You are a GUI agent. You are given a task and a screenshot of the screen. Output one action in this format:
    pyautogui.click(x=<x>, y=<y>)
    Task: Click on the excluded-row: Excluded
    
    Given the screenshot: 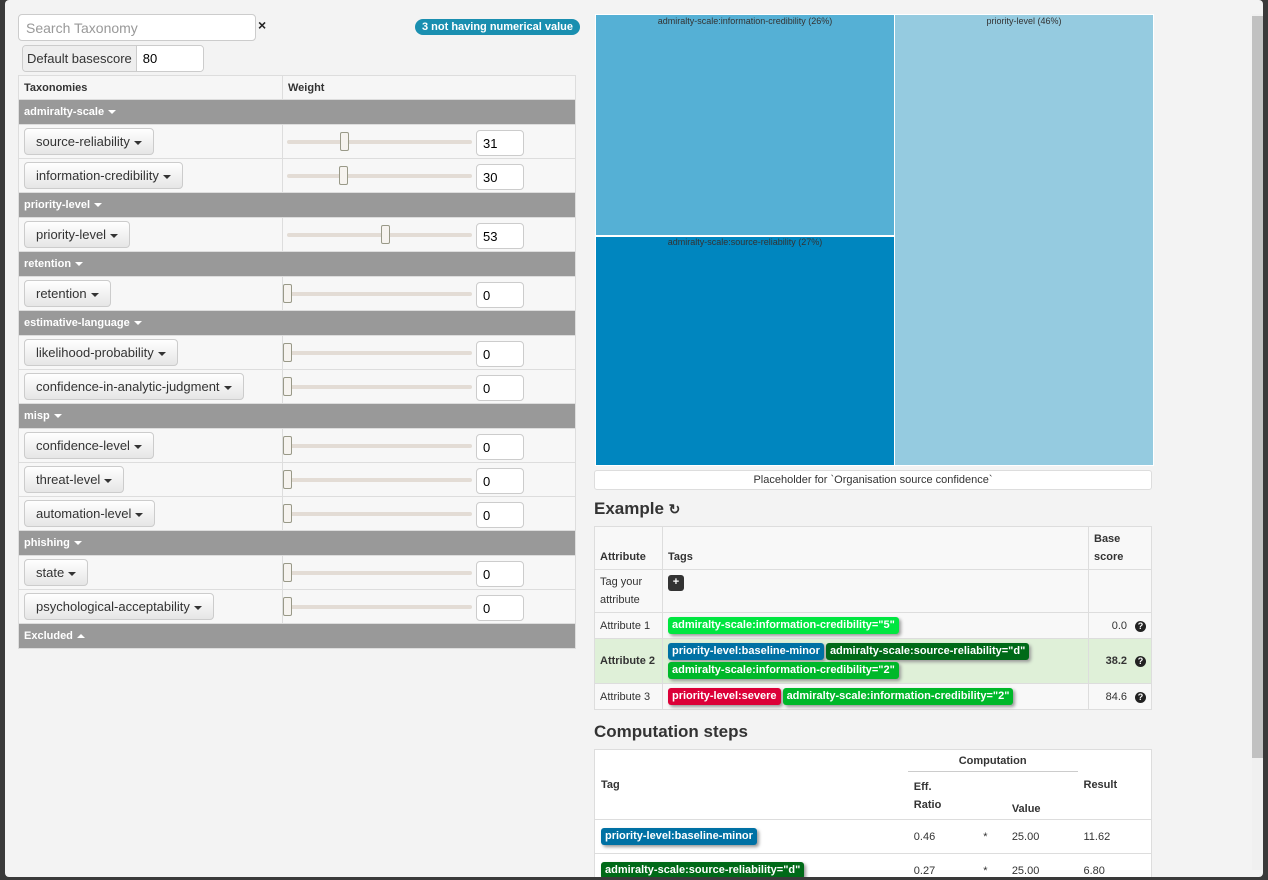 What is the action you would take?
    pyautogui.click(x=297, y=636)
    